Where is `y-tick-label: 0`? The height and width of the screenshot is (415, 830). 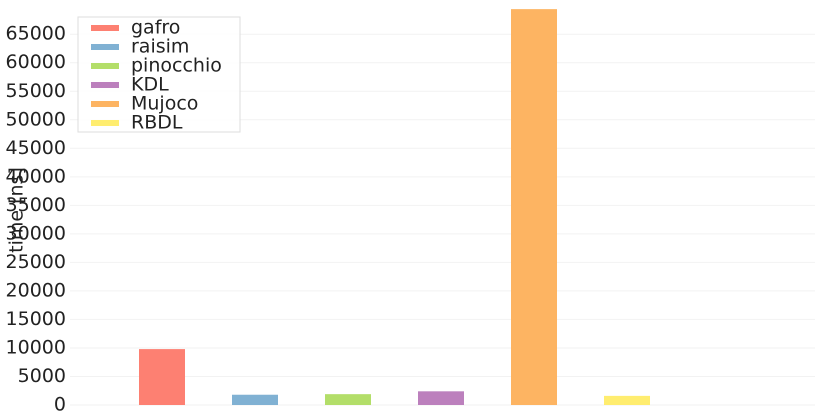 y-tick-label: 0 is located at coordinates (60, 404).